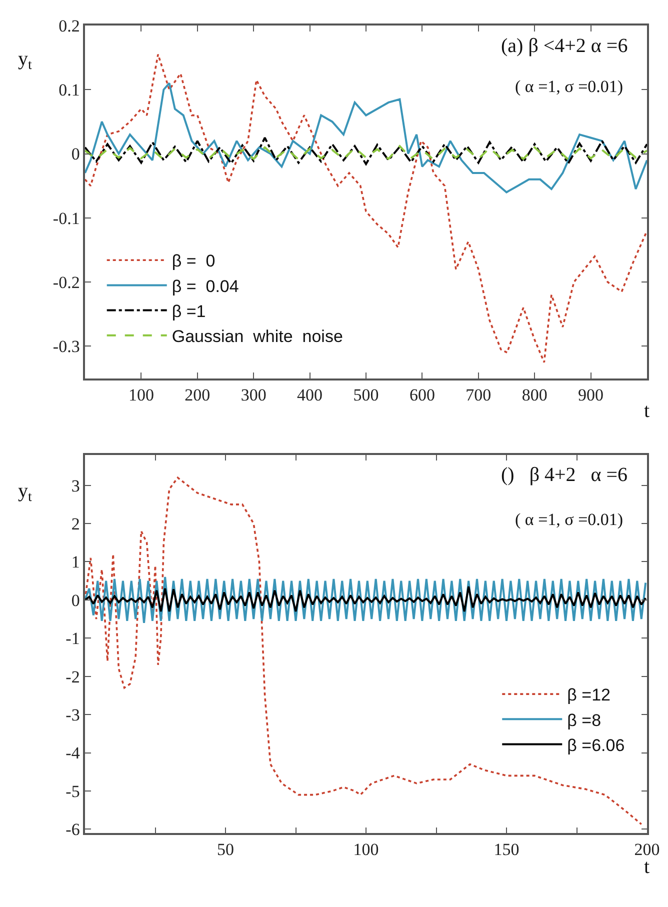 The image size is (668, 907). I want to click on text: () β 4+2 α =6, so click(564, 475).